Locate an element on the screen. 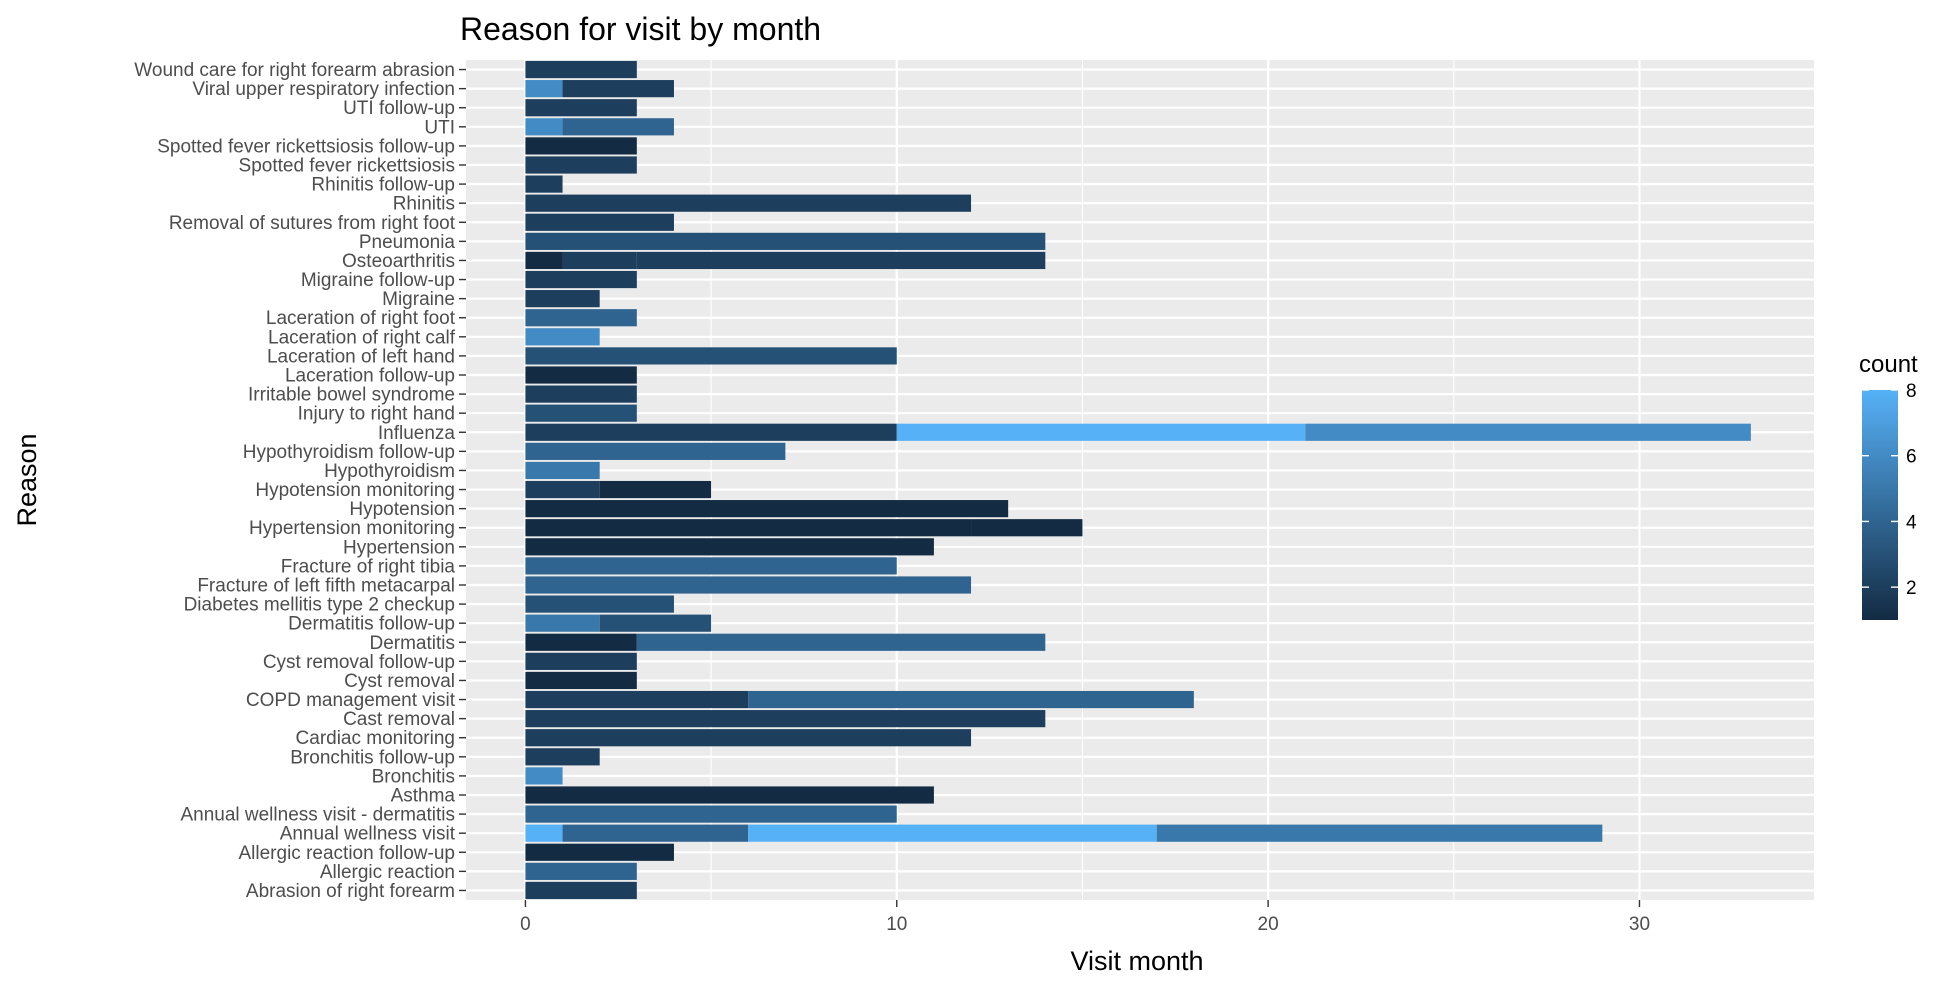  y-tick-label: Dermatitis follow-up is located at coordinates (371, 624).